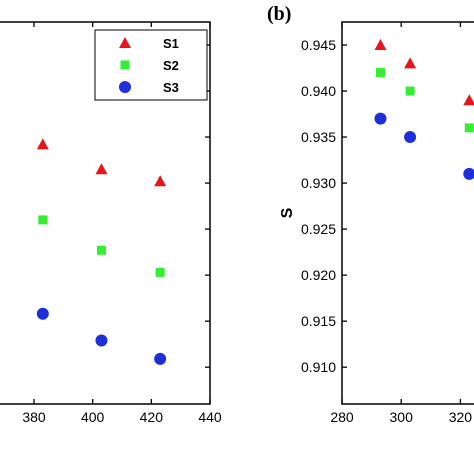  I want to click on panel-a-legend-label: S2, so click(171, 65).